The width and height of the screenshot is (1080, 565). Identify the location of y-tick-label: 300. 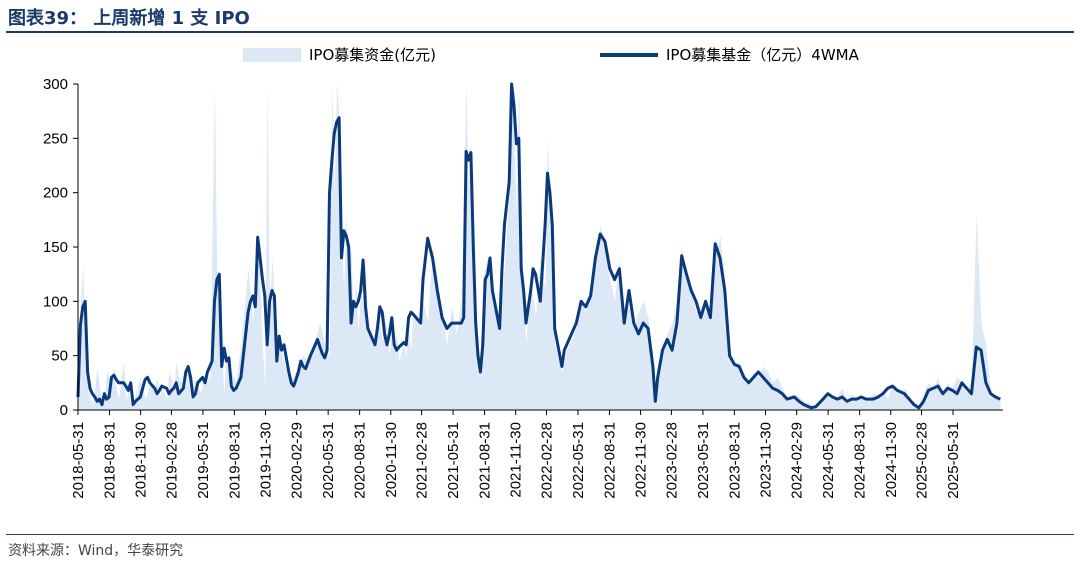
(55, 84).